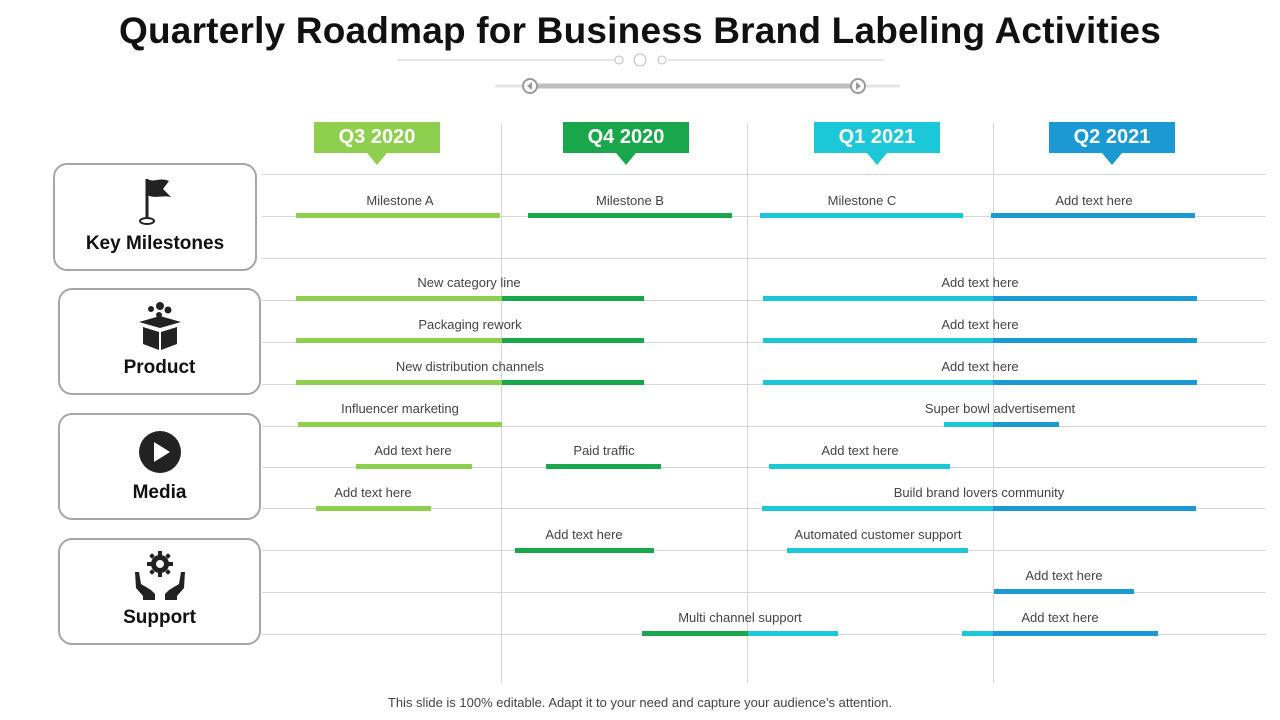  Describe the element at coordinates (159, 326) in the screenshot. I see `box-icon` at that location.